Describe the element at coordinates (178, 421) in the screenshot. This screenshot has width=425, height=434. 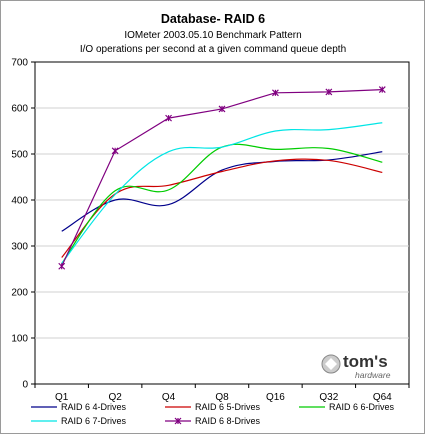
I see `legend-marker` at that location.